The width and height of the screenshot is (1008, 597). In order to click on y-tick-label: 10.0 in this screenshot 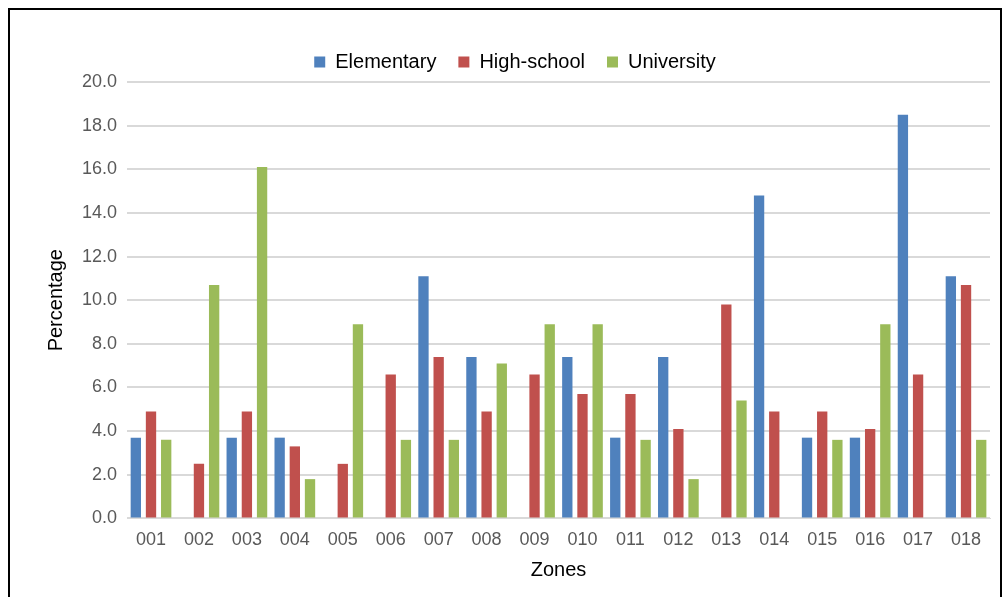, I will do `click(99, 299)`.